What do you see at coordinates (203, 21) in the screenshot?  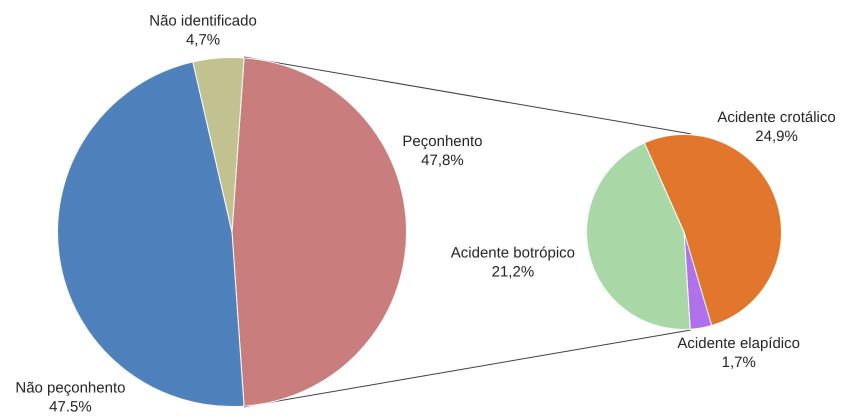 I see `slice-label: Não identificado` at bounding box center [203, 21].